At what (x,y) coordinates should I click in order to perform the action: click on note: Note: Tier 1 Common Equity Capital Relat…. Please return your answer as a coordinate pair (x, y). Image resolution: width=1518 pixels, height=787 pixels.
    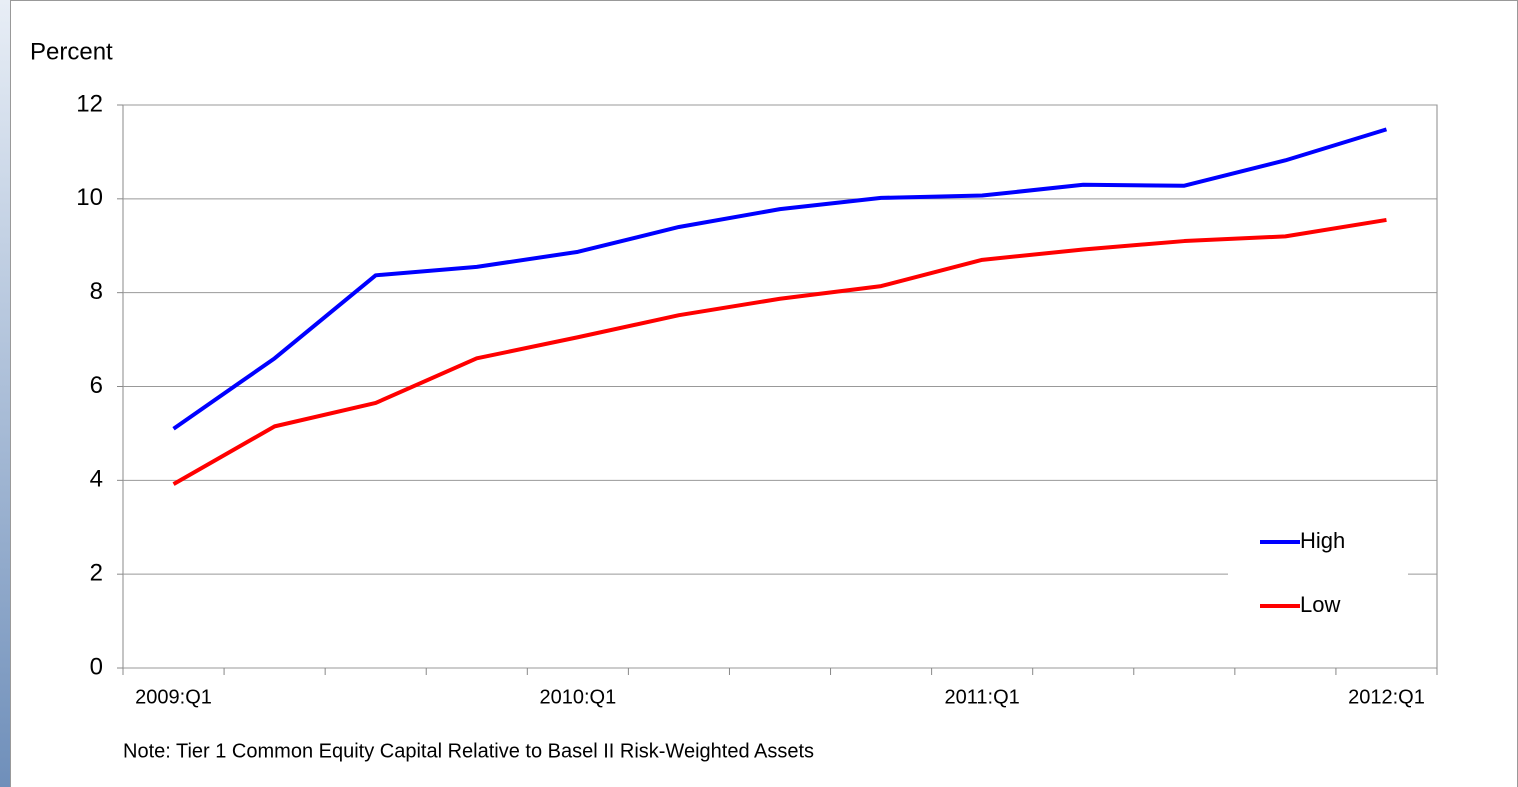
    Looking at the image, I should click on (468, 751).